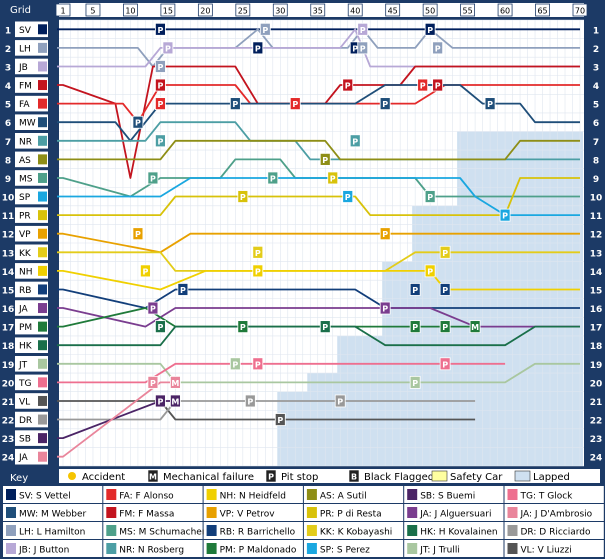 The width and height of the screenshot is (605, 559). What do you see at coordinates (266, 410) in the screenshot?
I see `driver-line-dr` at bounding box center [266, 410].